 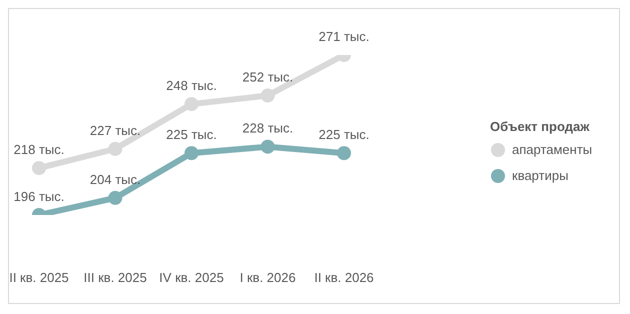 I want to click on data-label: 218 тыс., so click(x=39, y=150).